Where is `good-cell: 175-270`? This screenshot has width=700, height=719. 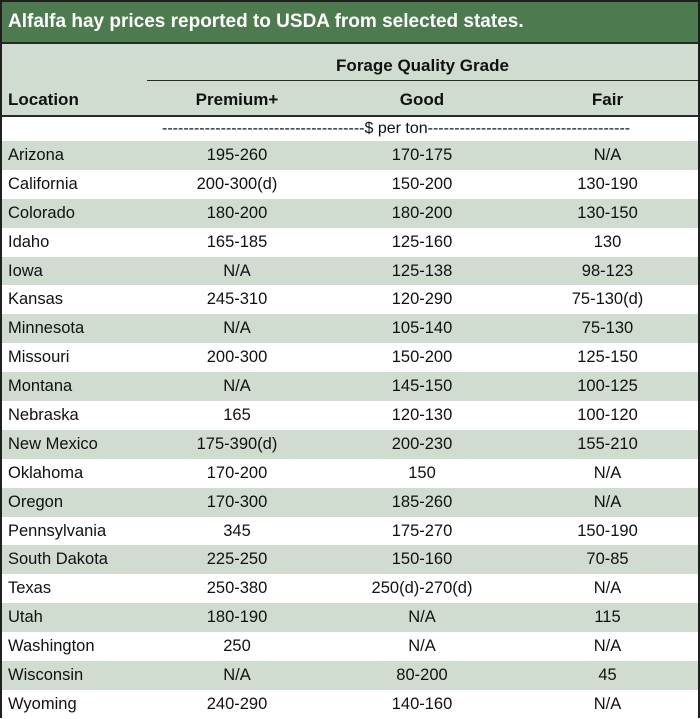
good-cell: 175-270 is located at coordinates (422, 530).